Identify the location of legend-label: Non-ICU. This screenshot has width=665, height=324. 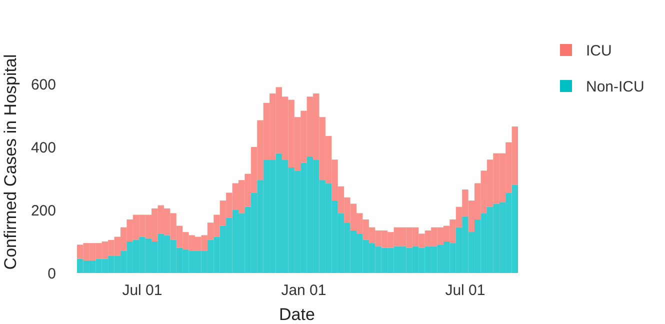
(615, 87).